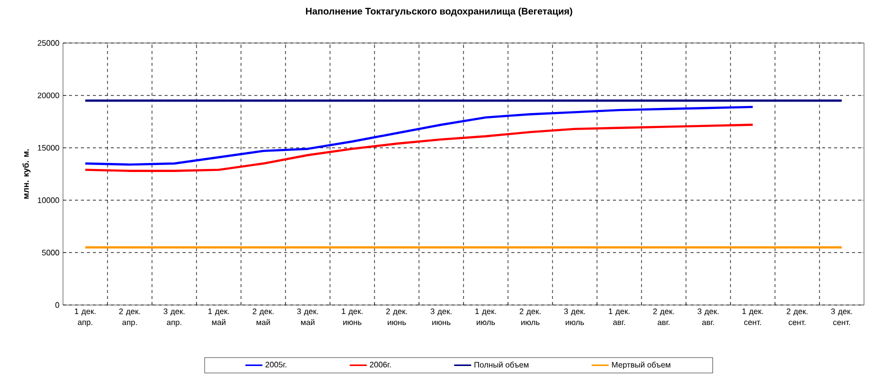  What do you see at coordinates (26, 174) in the screenshot?
I see `y-axis-title: млн. куб. м.` at bounding box center [26, 174].